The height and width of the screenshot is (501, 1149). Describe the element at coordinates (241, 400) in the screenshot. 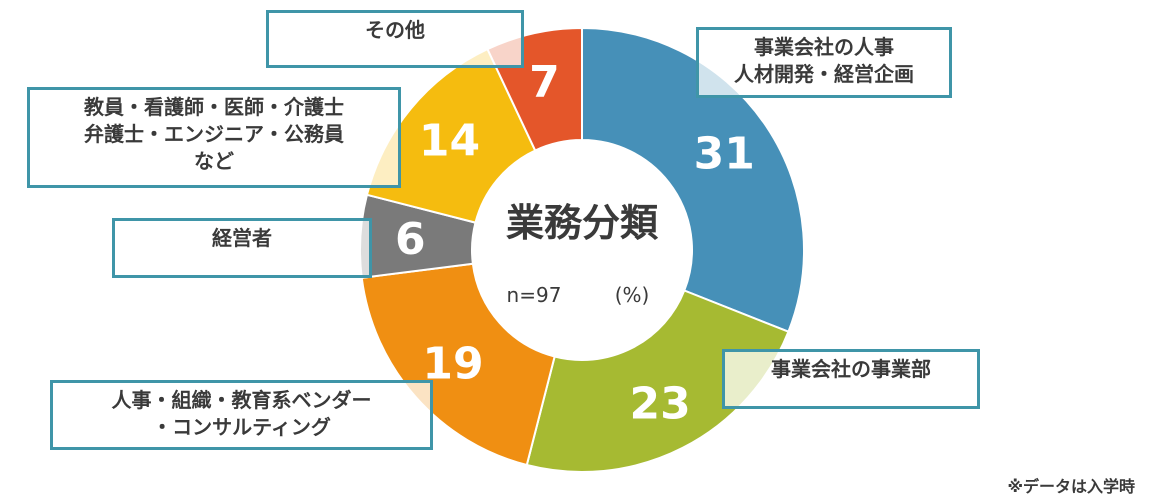

I see `callout-2-line-0: 人事・組織・教育系ベンダー` at that location.